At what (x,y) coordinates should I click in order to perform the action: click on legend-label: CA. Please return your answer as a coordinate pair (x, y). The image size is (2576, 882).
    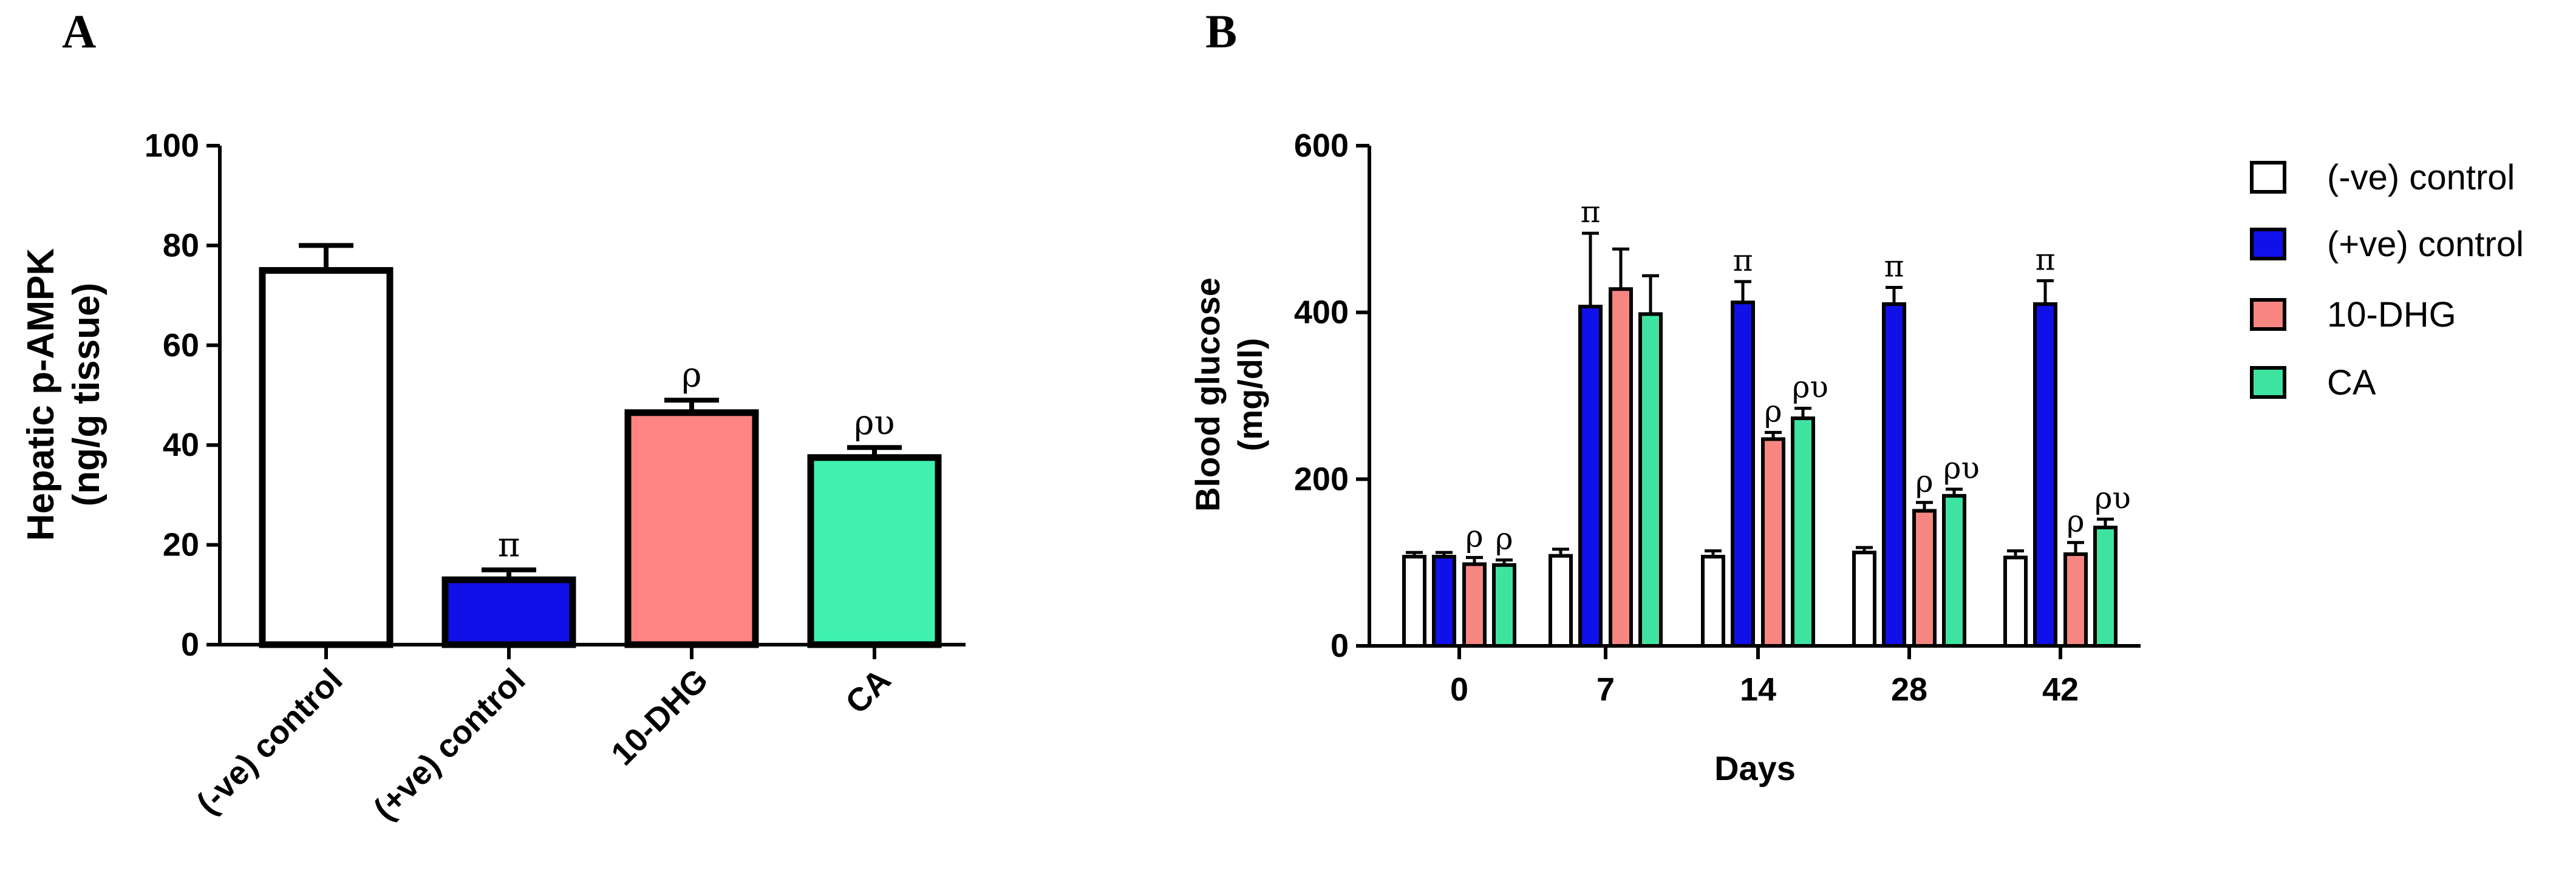
    Looking at the image, I should click on (2351, 382).